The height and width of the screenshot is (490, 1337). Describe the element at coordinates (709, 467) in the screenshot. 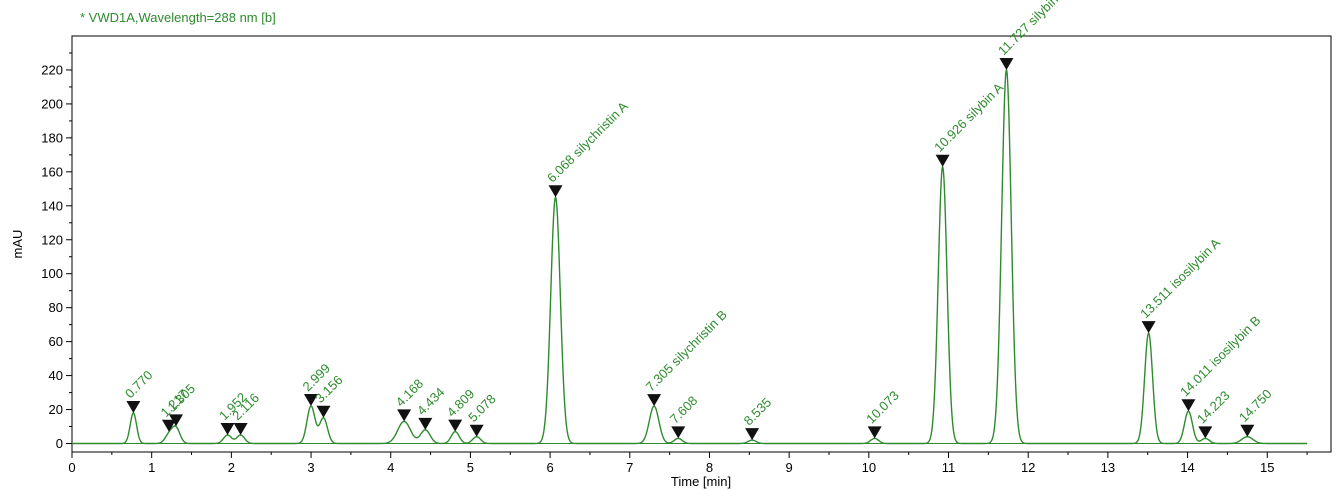

I see `x-tick-label: 8` at that location.